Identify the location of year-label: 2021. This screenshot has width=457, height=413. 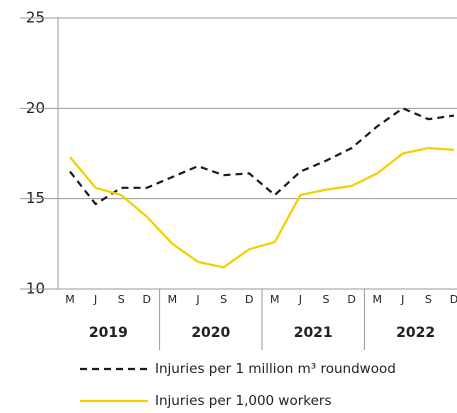
(313, 333).